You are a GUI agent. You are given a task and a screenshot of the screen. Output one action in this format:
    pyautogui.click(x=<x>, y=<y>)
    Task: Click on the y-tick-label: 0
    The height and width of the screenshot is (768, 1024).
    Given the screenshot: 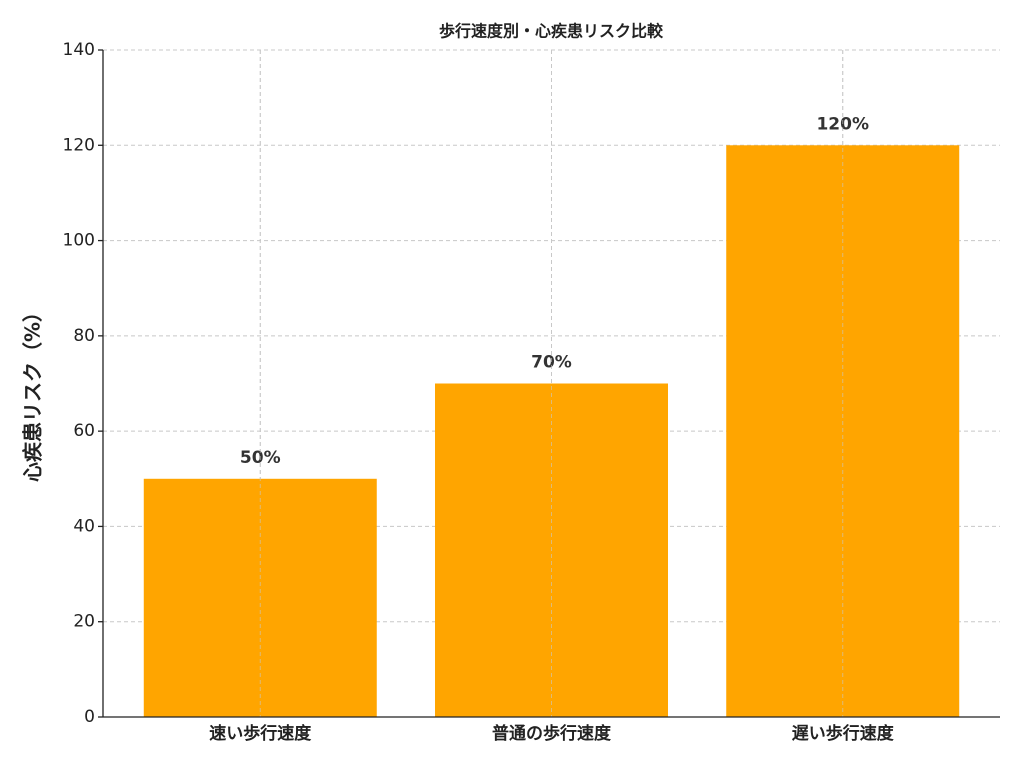 What is the action you would take?
    pyautogui.click(x=89, y=717)
    